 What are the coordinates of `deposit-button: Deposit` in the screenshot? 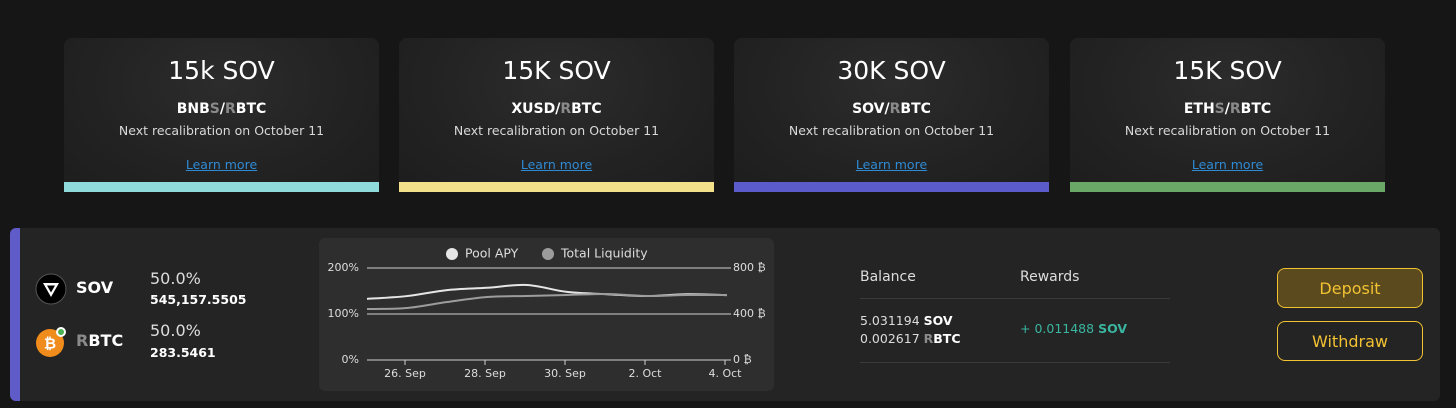 It's located at (1350, 288).